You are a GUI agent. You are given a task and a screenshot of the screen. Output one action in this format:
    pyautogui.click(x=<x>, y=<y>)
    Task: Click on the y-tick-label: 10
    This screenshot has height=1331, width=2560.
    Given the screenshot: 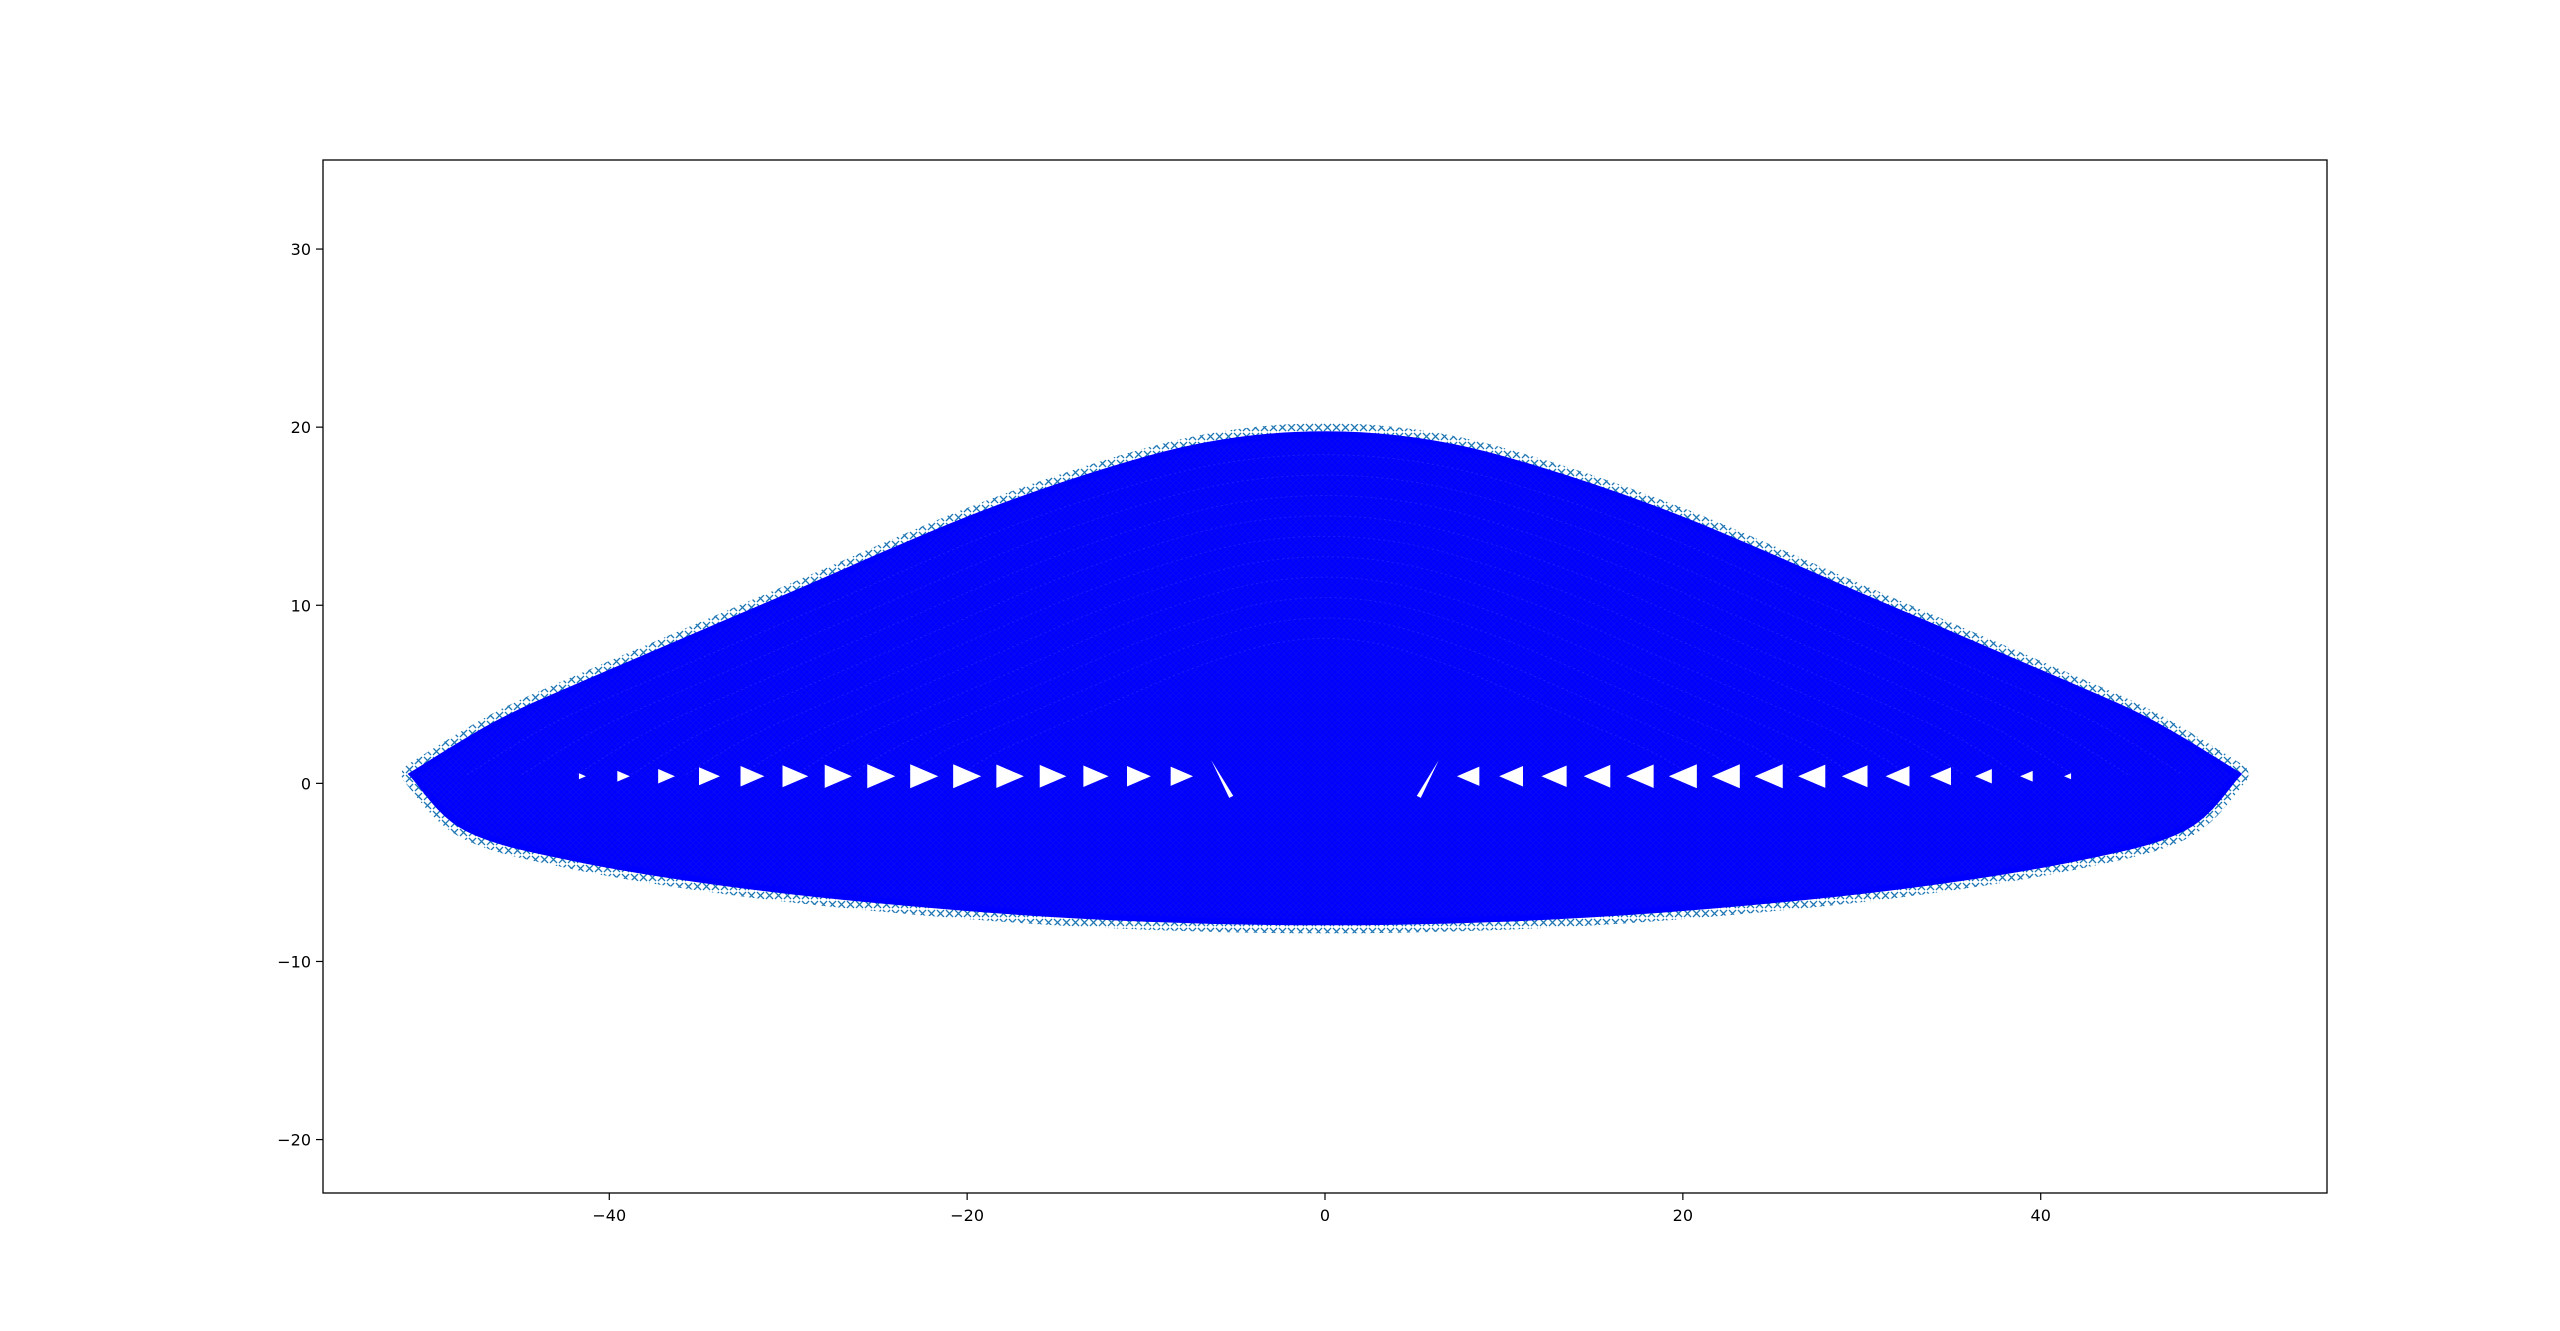 What is the action you would take?
    pyautogui.click(x=301, y=605)
    